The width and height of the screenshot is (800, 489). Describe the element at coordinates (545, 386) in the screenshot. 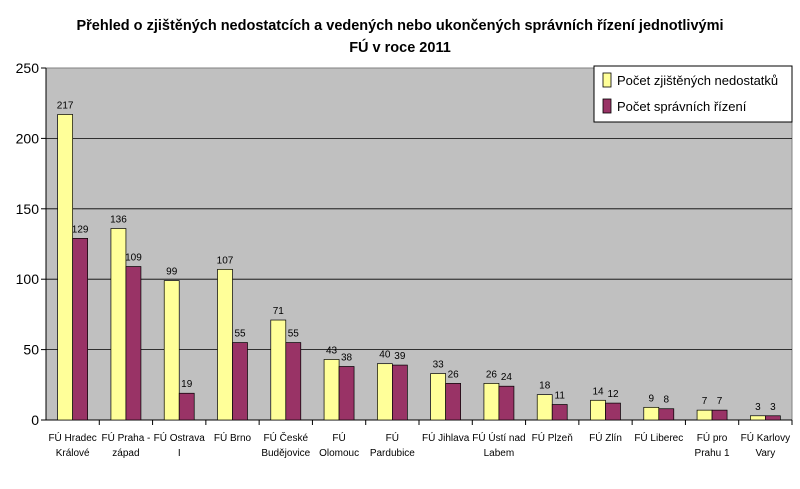

I see `data-label: 18` at that location.